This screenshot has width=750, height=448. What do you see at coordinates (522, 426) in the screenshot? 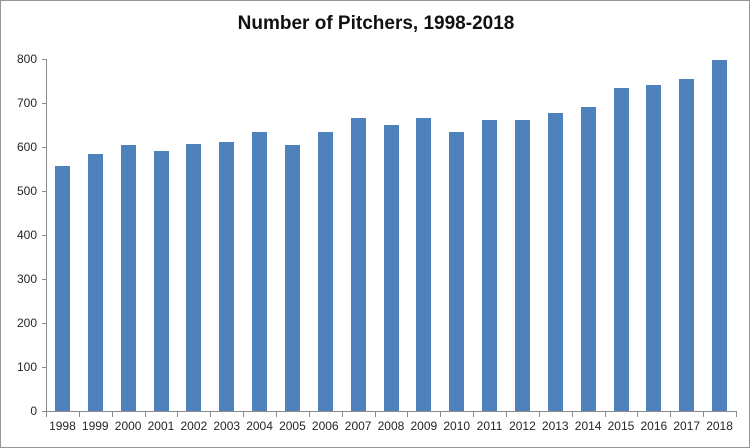
I see `x-tick-label: 2012` at bounding box center [522, 426].